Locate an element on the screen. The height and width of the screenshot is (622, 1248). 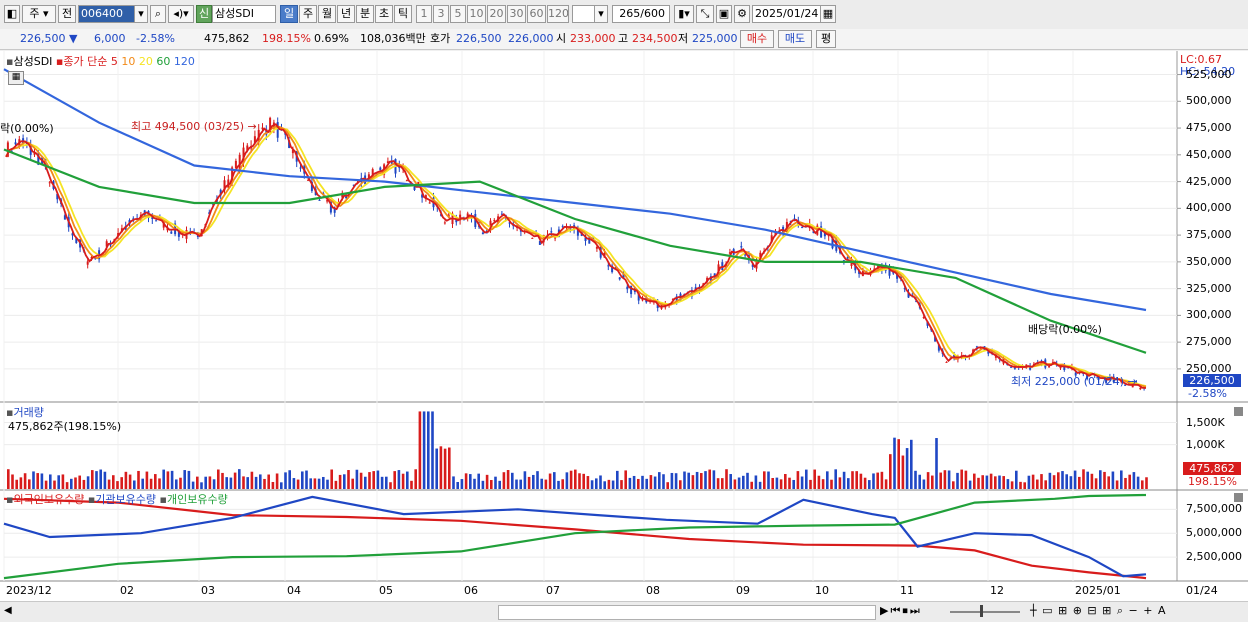
sound-icon: ◂)▾ is located at coordinates (181, 14).